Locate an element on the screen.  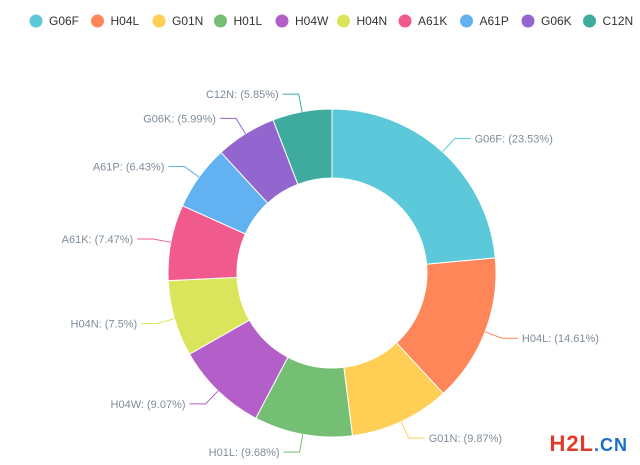
legend-label-h04l: H04L is located at coordinates (125, 21).